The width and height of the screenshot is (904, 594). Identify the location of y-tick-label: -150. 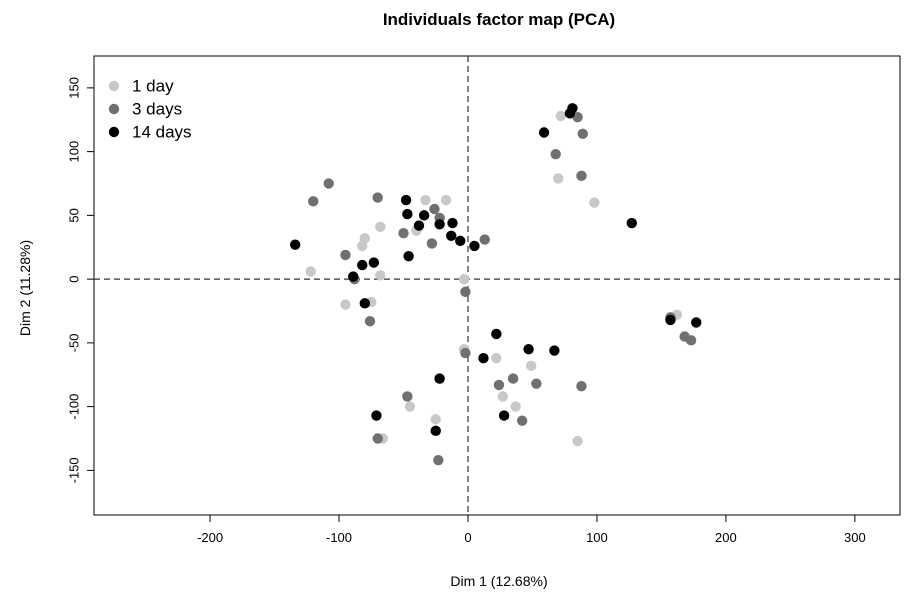
(74, 470).